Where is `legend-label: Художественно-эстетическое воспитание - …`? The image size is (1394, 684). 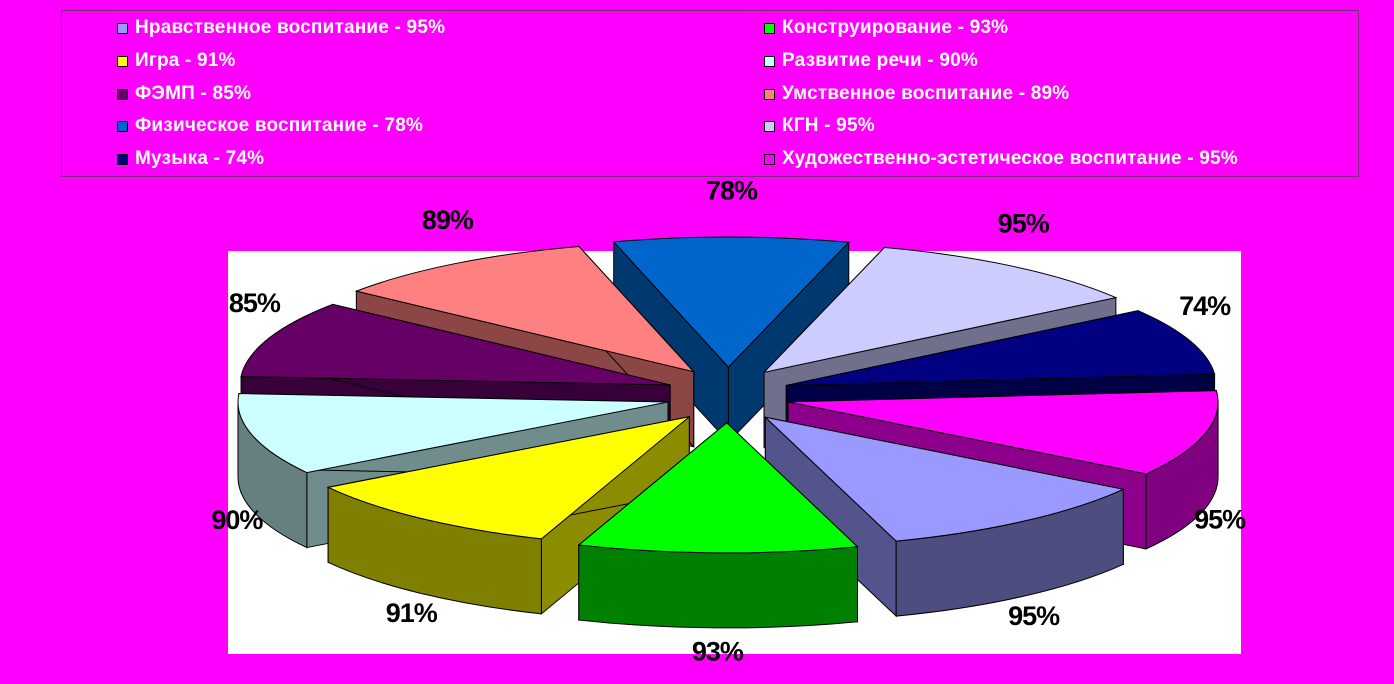 legend-label: Художественно-эстетическое воспитание - … is located at coordinates (1010, 158).